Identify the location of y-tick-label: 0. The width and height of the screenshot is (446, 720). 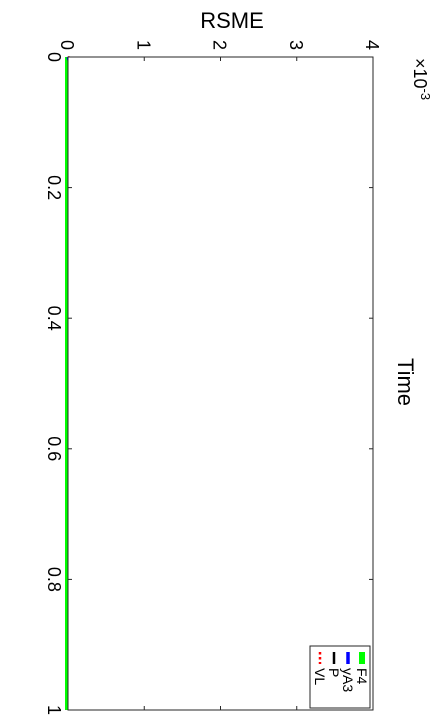
(67, 45).